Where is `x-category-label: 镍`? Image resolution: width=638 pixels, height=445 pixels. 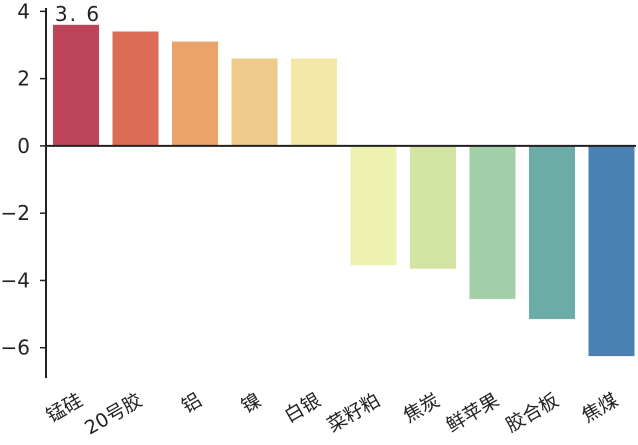 x-category-label: 镍 is located at coordinates (251, 403).